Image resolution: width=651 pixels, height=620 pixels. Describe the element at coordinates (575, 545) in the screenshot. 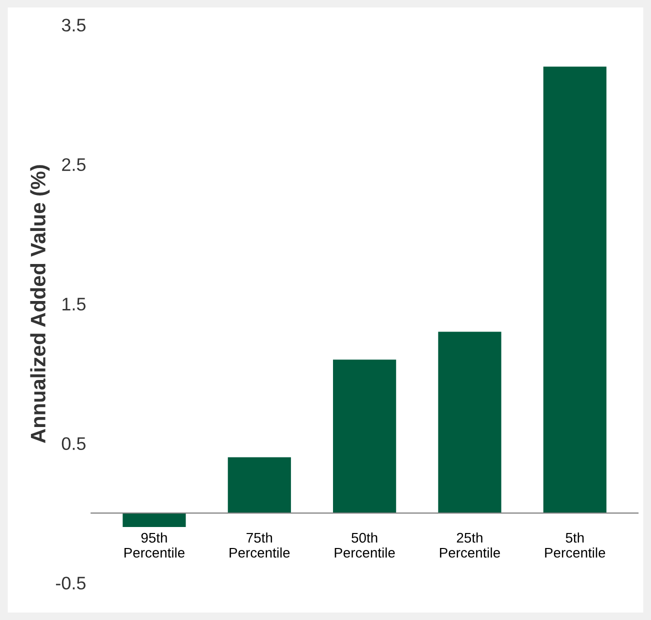

I see `x-tick-label: 5th Percentile` at that location.